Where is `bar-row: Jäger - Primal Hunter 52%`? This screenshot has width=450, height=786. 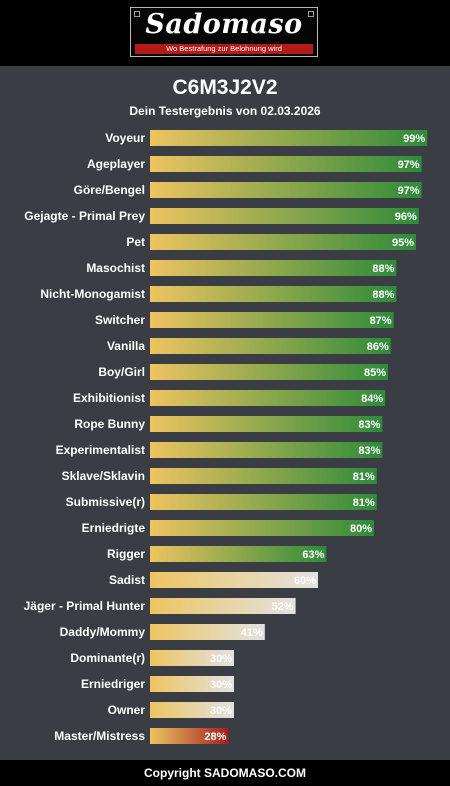 bar-row: Jäger - Primal Hunter 52% is located at coordinates (160, 606).